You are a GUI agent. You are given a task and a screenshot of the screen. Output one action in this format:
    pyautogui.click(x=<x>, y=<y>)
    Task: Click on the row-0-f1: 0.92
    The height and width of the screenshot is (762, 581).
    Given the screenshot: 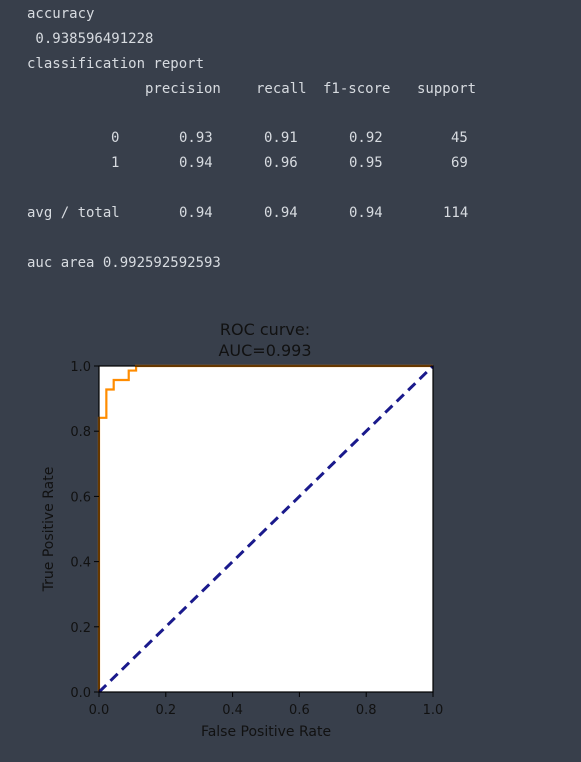 What is the action you would take?
    pyautogui.click(x=366, y=138)
    